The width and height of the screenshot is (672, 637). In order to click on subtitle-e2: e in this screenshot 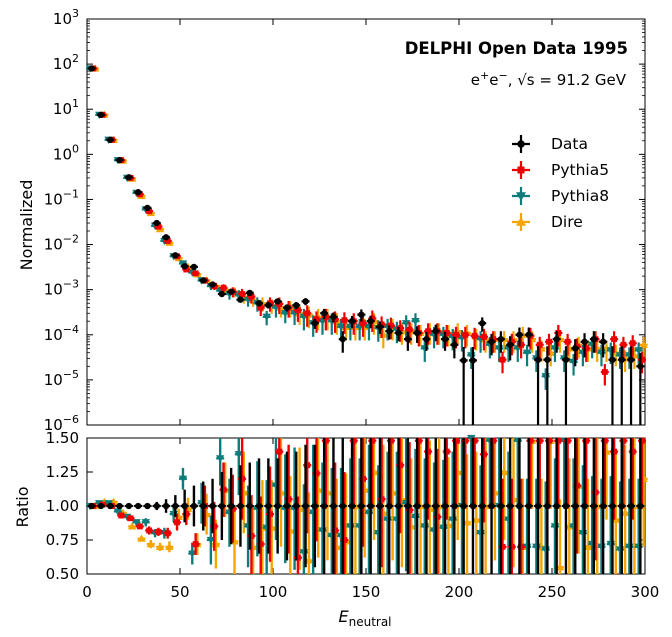, I will do `click(493, 80)`.